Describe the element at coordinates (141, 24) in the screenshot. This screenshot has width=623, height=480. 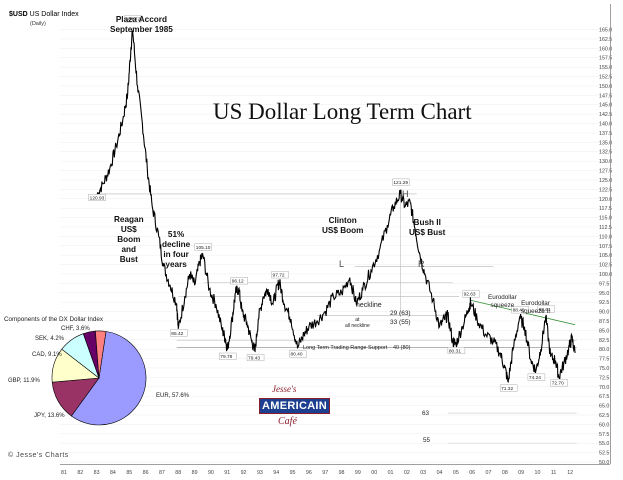
I see `plaza-accord-annotation: Plaza Accord September 1985` at that location.